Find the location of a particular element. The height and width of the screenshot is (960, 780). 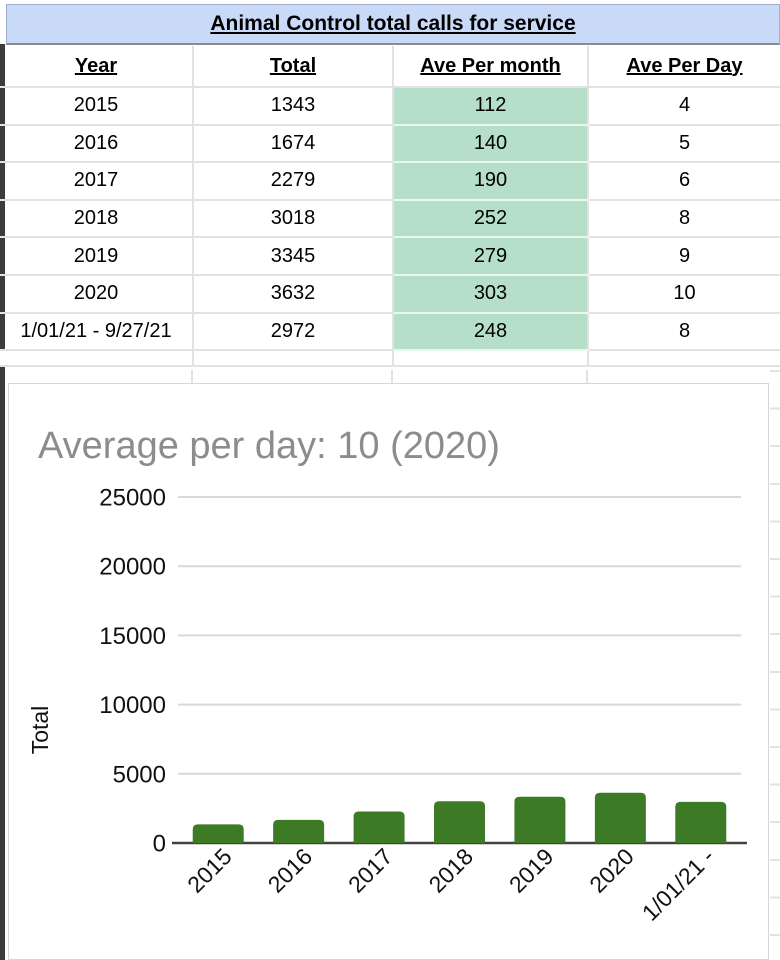

cell: 2016 is located at coordinates (97, 144).